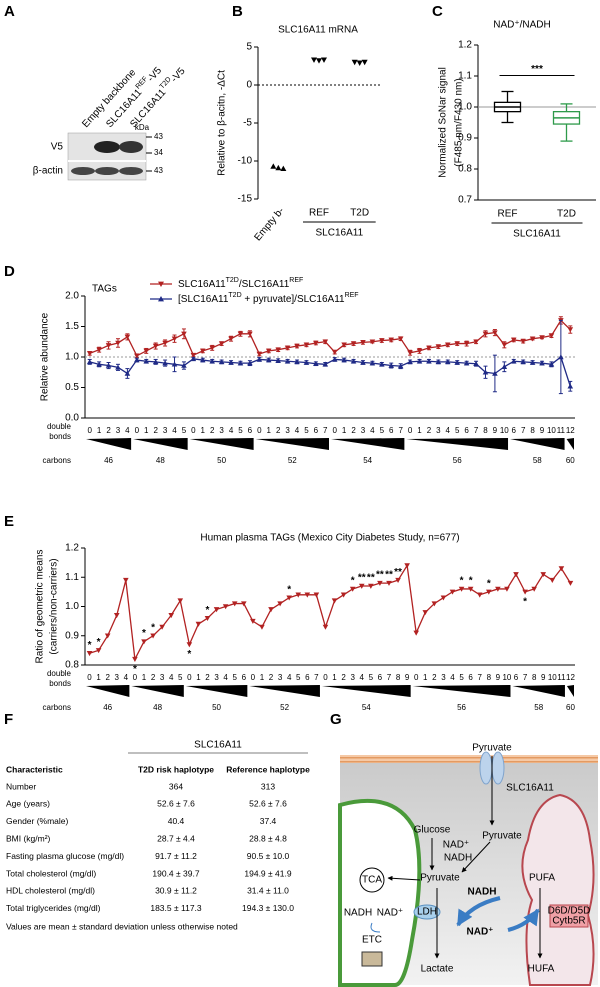 The image size is (600, 987). Describe the element at coordinates (203, 299) in the screenshot. I see `text-part: [SLC16A11` at that location.